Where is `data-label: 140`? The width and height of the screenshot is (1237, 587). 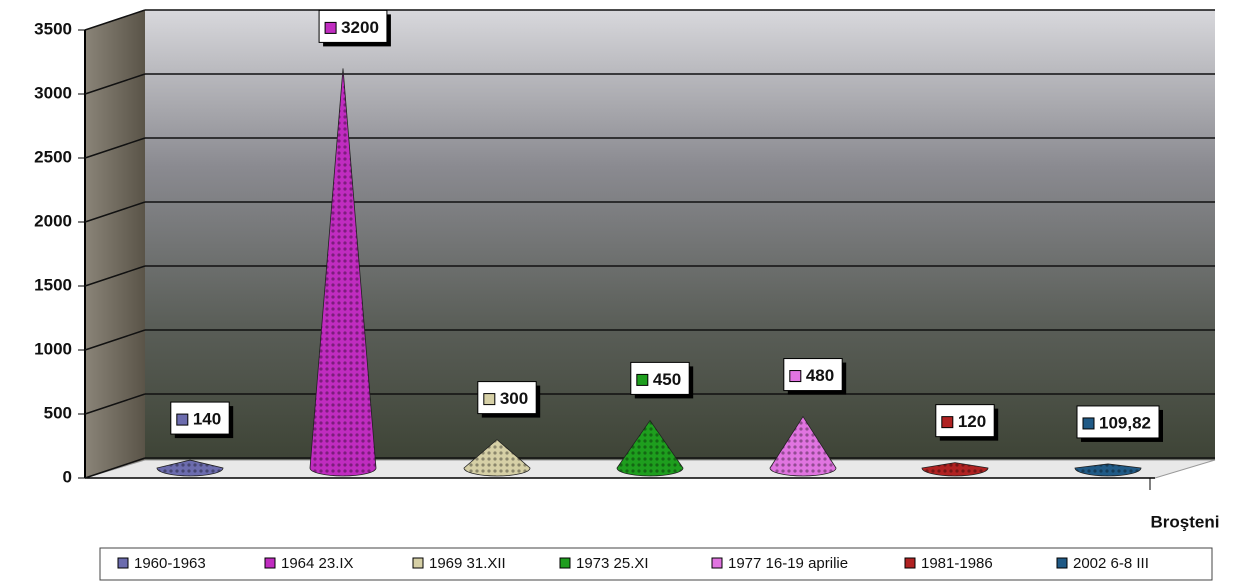
data-label: 140 is located at coordinates (207, 419).